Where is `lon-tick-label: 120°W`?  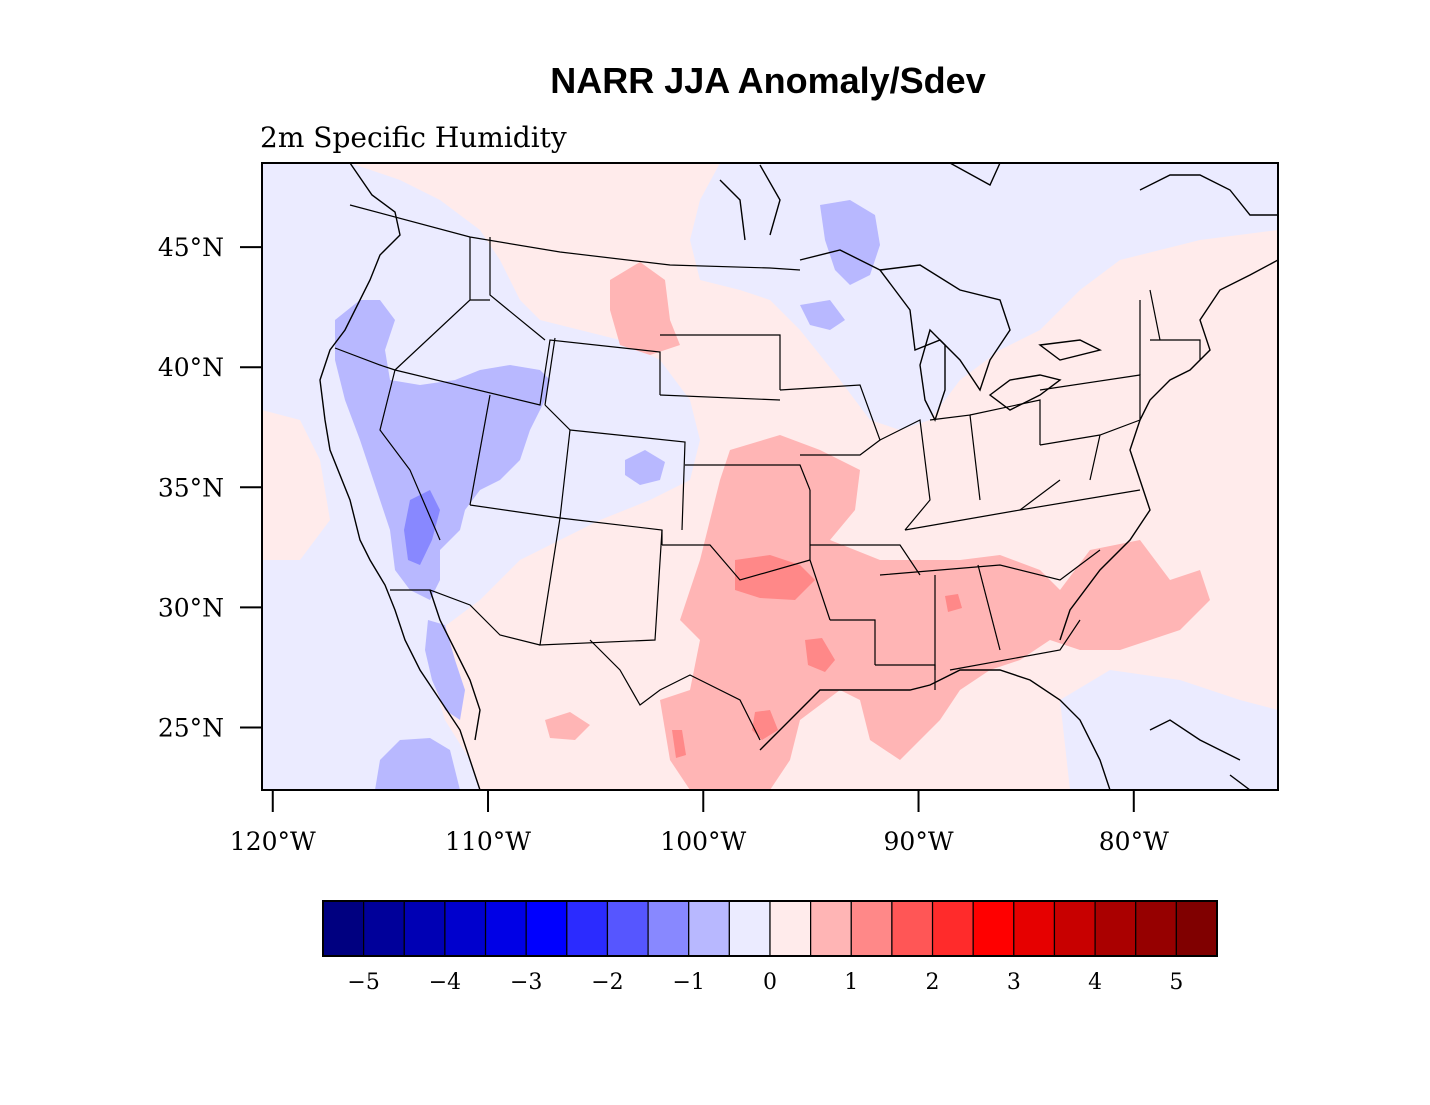 lon-tick-label: 120°W is located at coordinates (273, 841).